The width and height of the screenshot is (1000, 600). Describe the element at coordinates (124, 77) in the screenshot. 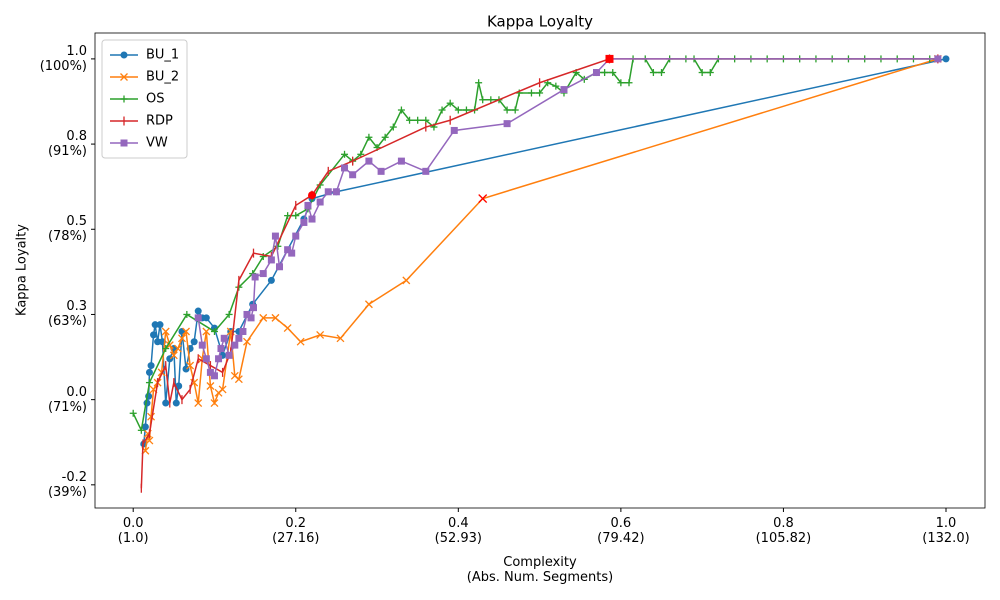

I see `legend-marker` at that location.